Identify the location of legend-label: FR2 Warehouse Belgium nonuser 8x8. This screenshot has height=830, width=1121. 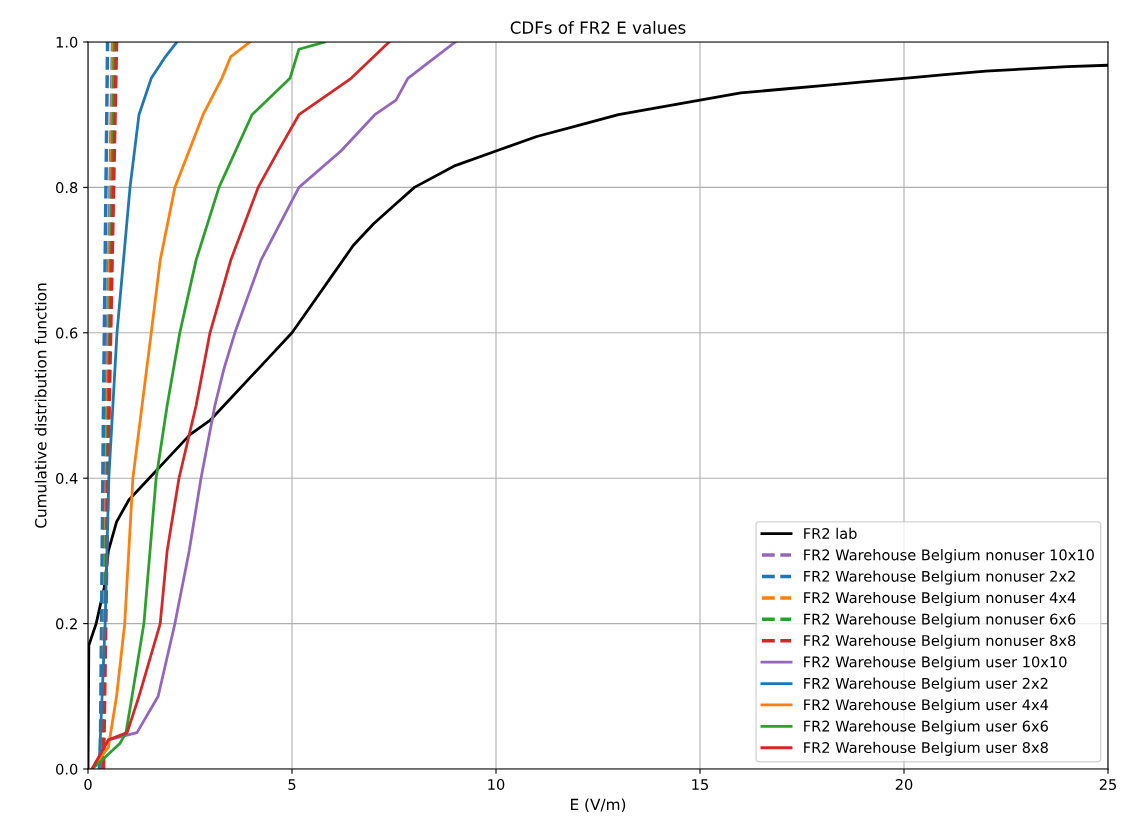
(940, 641).